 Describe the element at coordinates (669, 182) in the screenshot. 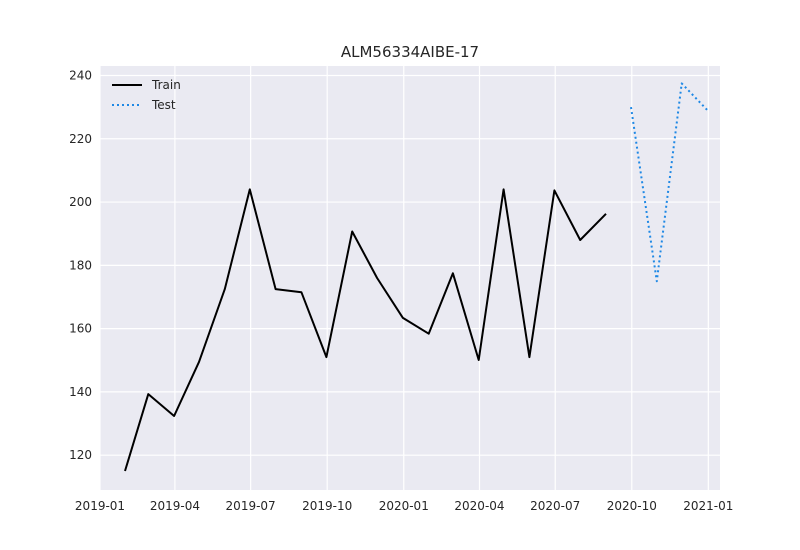

I see `series-line-test` at that location.